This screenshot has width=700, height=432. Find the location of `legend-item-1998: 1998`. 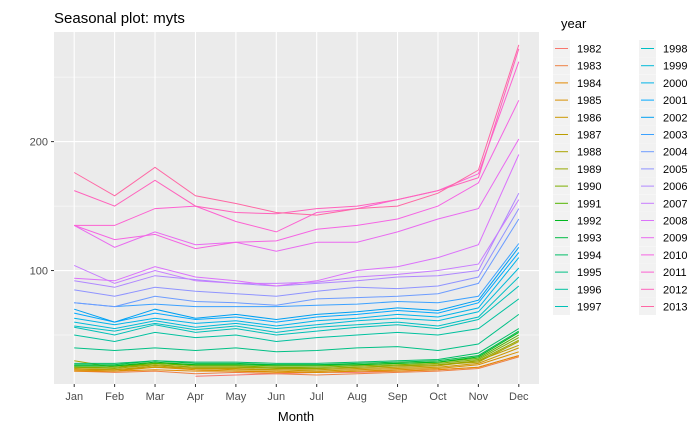

legend-item-1998: 1998 is located at coordinates (663, 48).